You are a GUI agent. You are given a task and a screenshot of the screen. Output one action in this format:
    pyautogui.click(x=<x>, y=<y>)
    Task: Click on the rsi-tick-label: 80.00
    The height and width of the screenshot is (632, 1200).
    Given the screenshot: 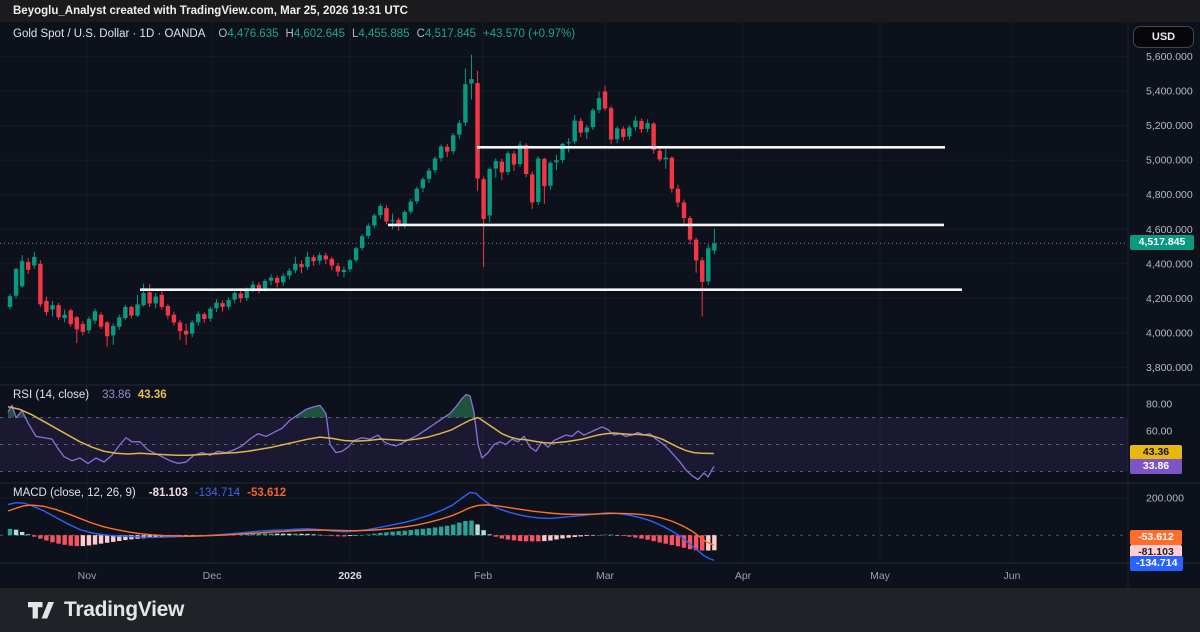 What is the action you would take?
    pyautogui.click(x=1159, y=405)
    